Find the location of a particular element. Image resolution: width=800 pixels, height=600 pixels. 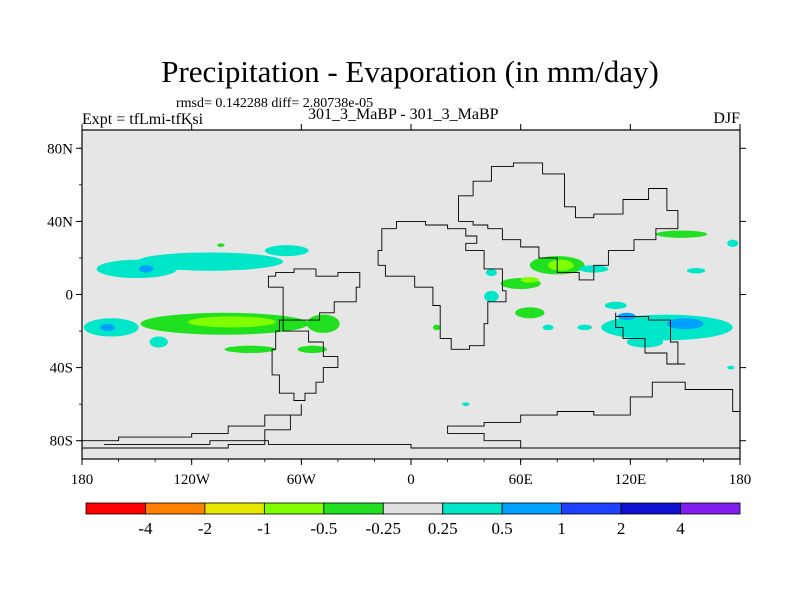

colorbar-label-0: -4 is located at coordinates (145, 528).